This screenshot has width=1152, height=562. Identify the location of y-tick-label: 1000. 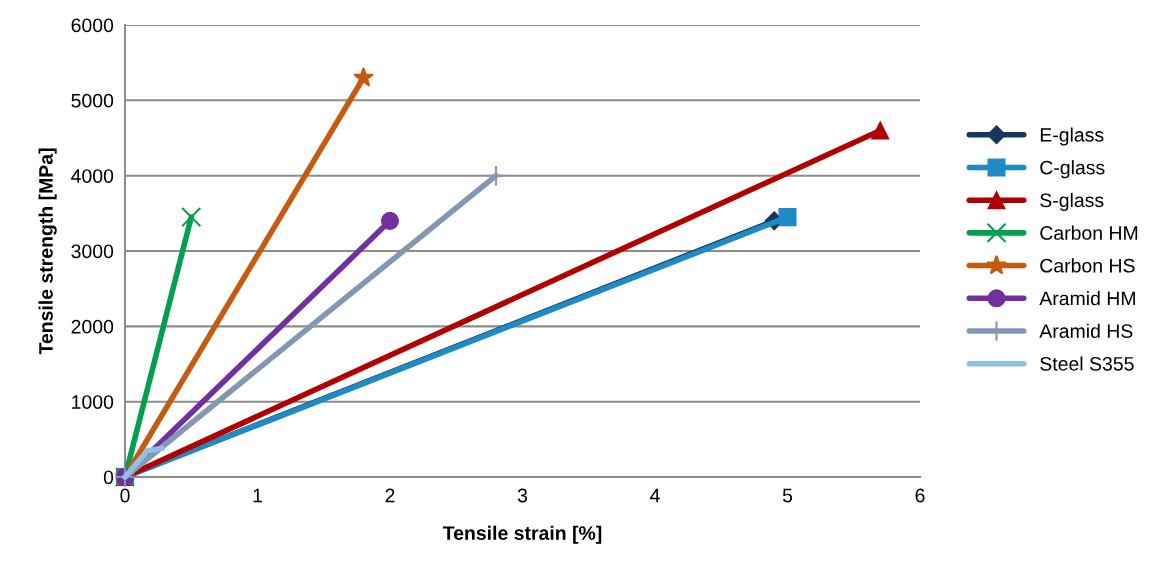
(93, 402).